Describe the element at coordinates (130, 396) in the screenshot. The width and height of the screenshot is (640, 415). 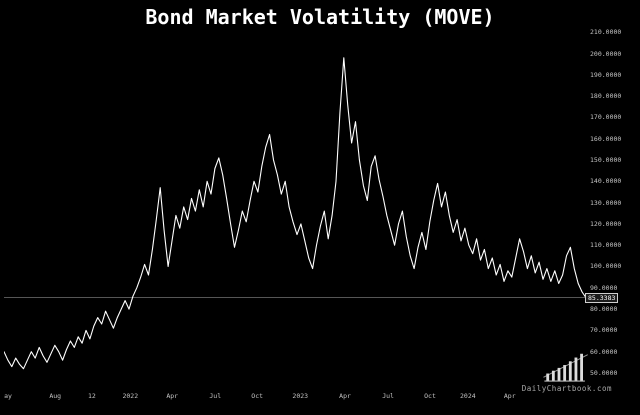
I see `x-axis-tick-label: 2022` at that location.